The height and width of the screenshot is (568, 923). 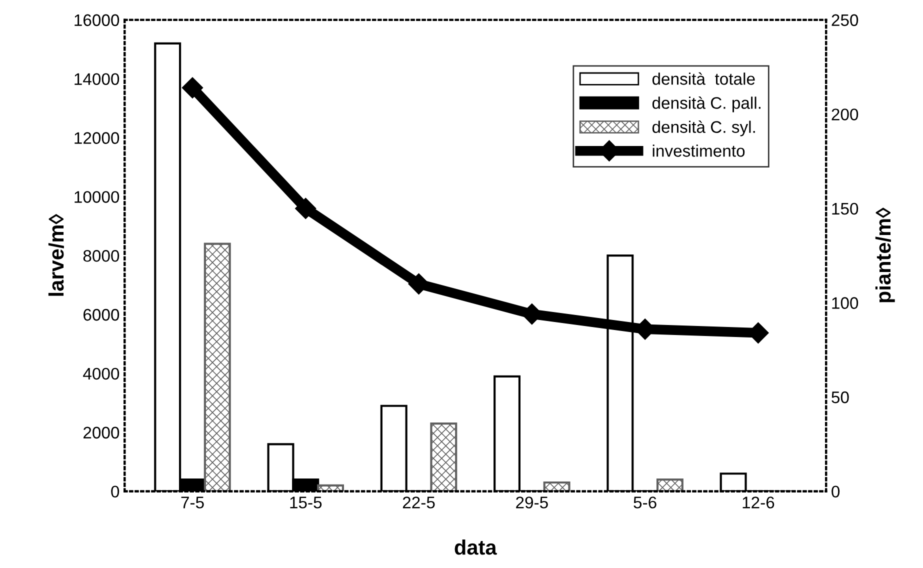 What do you see at coordinates (845, 114) in the screenshot?
I see `y2-tick-label: 200` at bounding box center [845, 114].